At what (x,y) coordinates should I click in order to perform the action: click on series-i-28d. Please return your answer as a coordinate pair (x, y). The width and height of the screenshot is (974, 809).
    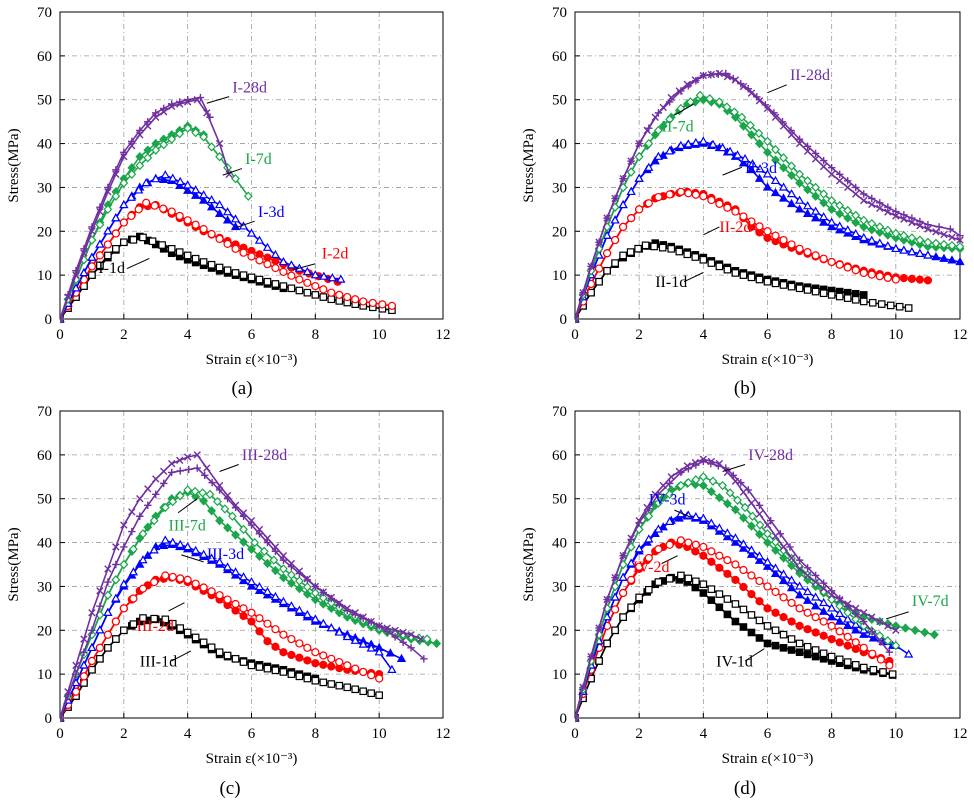
    Looking at the image, I should click on (146, 208).